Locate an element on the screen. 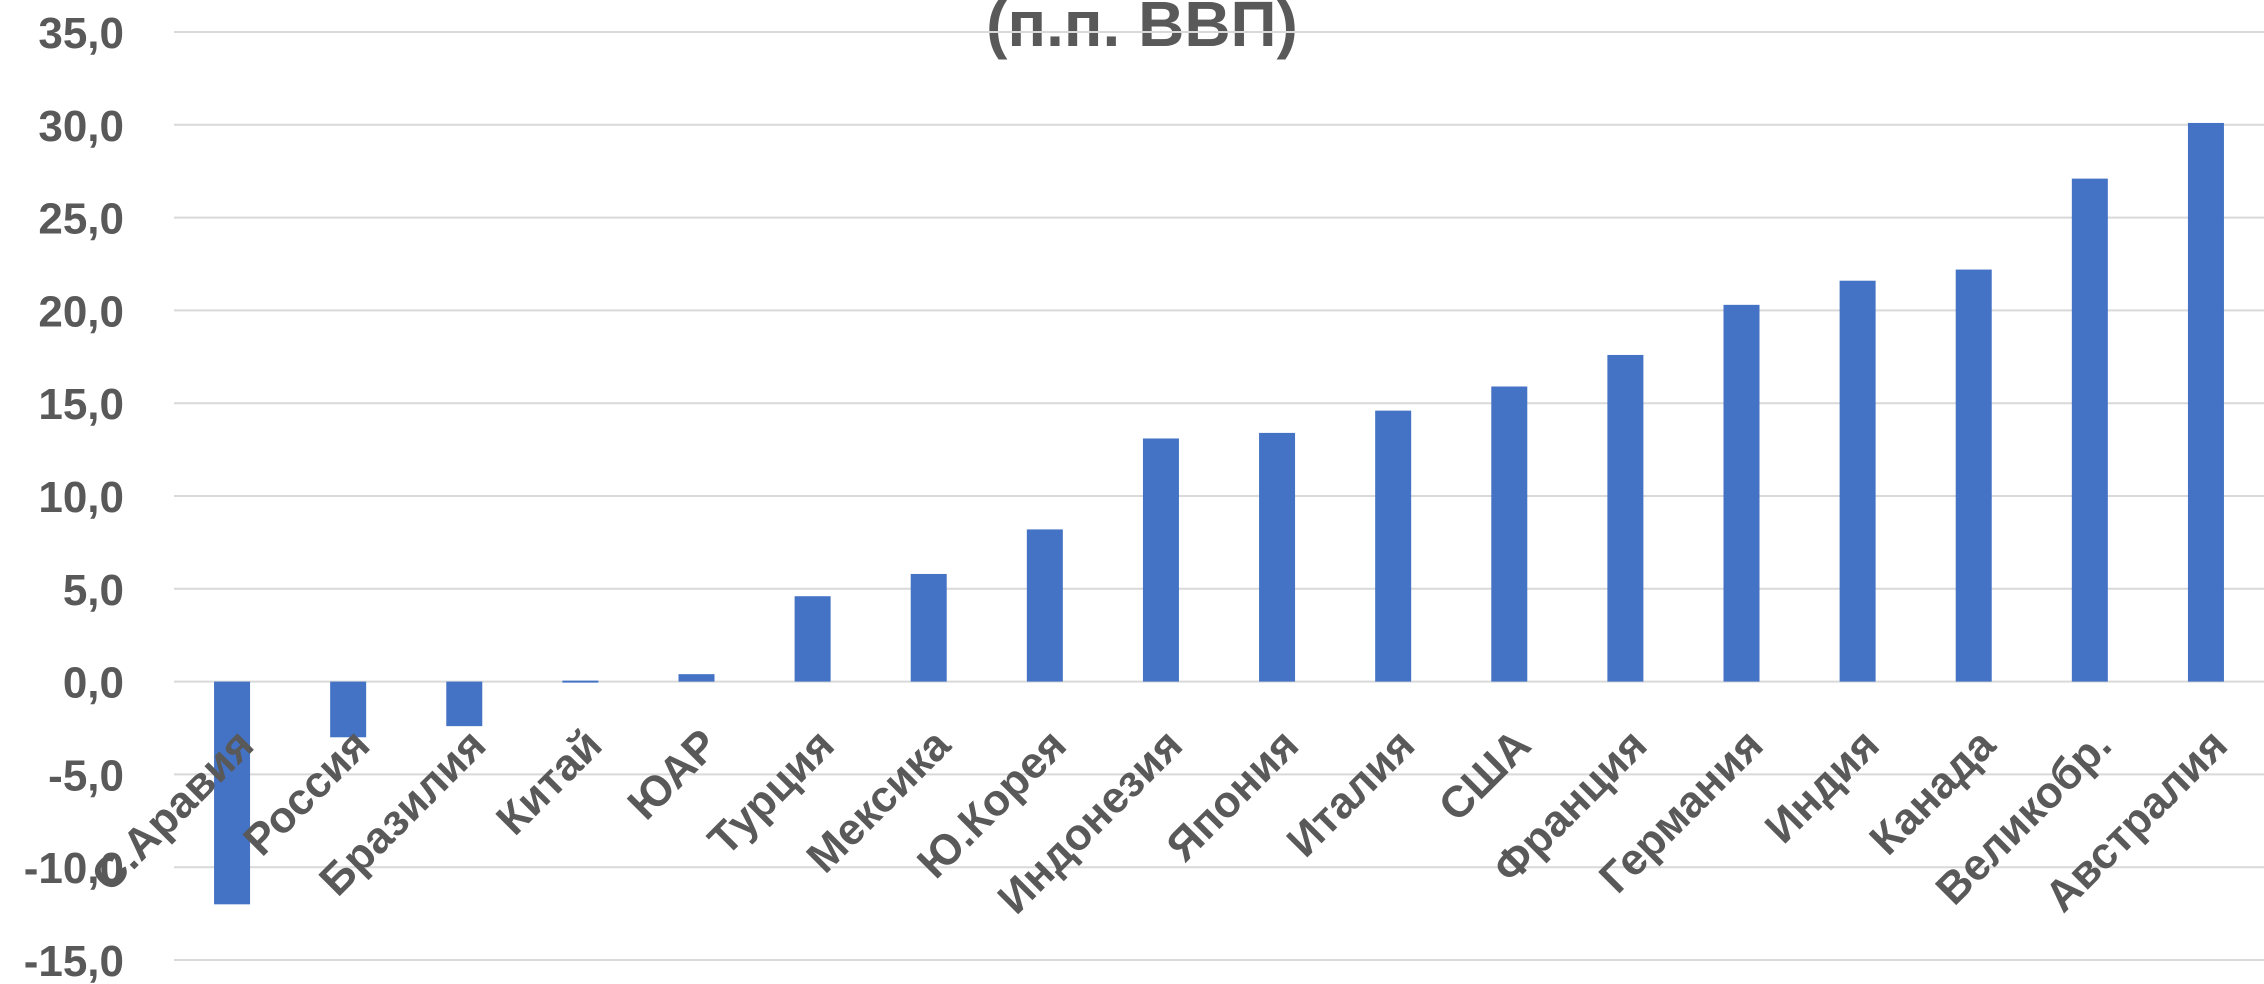 The width and height of the screenshot is (2264, 984). y-tick-label: -10,0 is located at coordinates (74, 868).